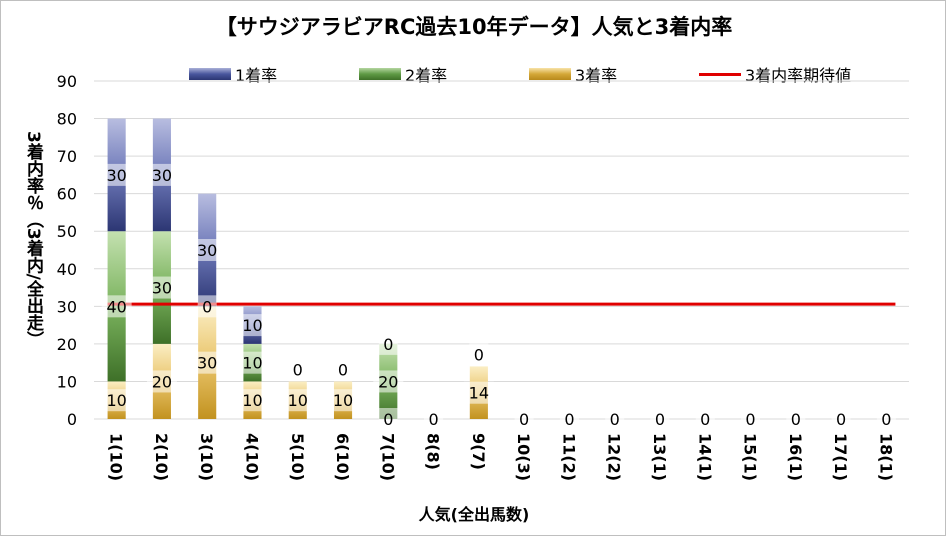 This screenshot has width=946, height=537. I want to click on legend-line-expected, so click(720, 74).